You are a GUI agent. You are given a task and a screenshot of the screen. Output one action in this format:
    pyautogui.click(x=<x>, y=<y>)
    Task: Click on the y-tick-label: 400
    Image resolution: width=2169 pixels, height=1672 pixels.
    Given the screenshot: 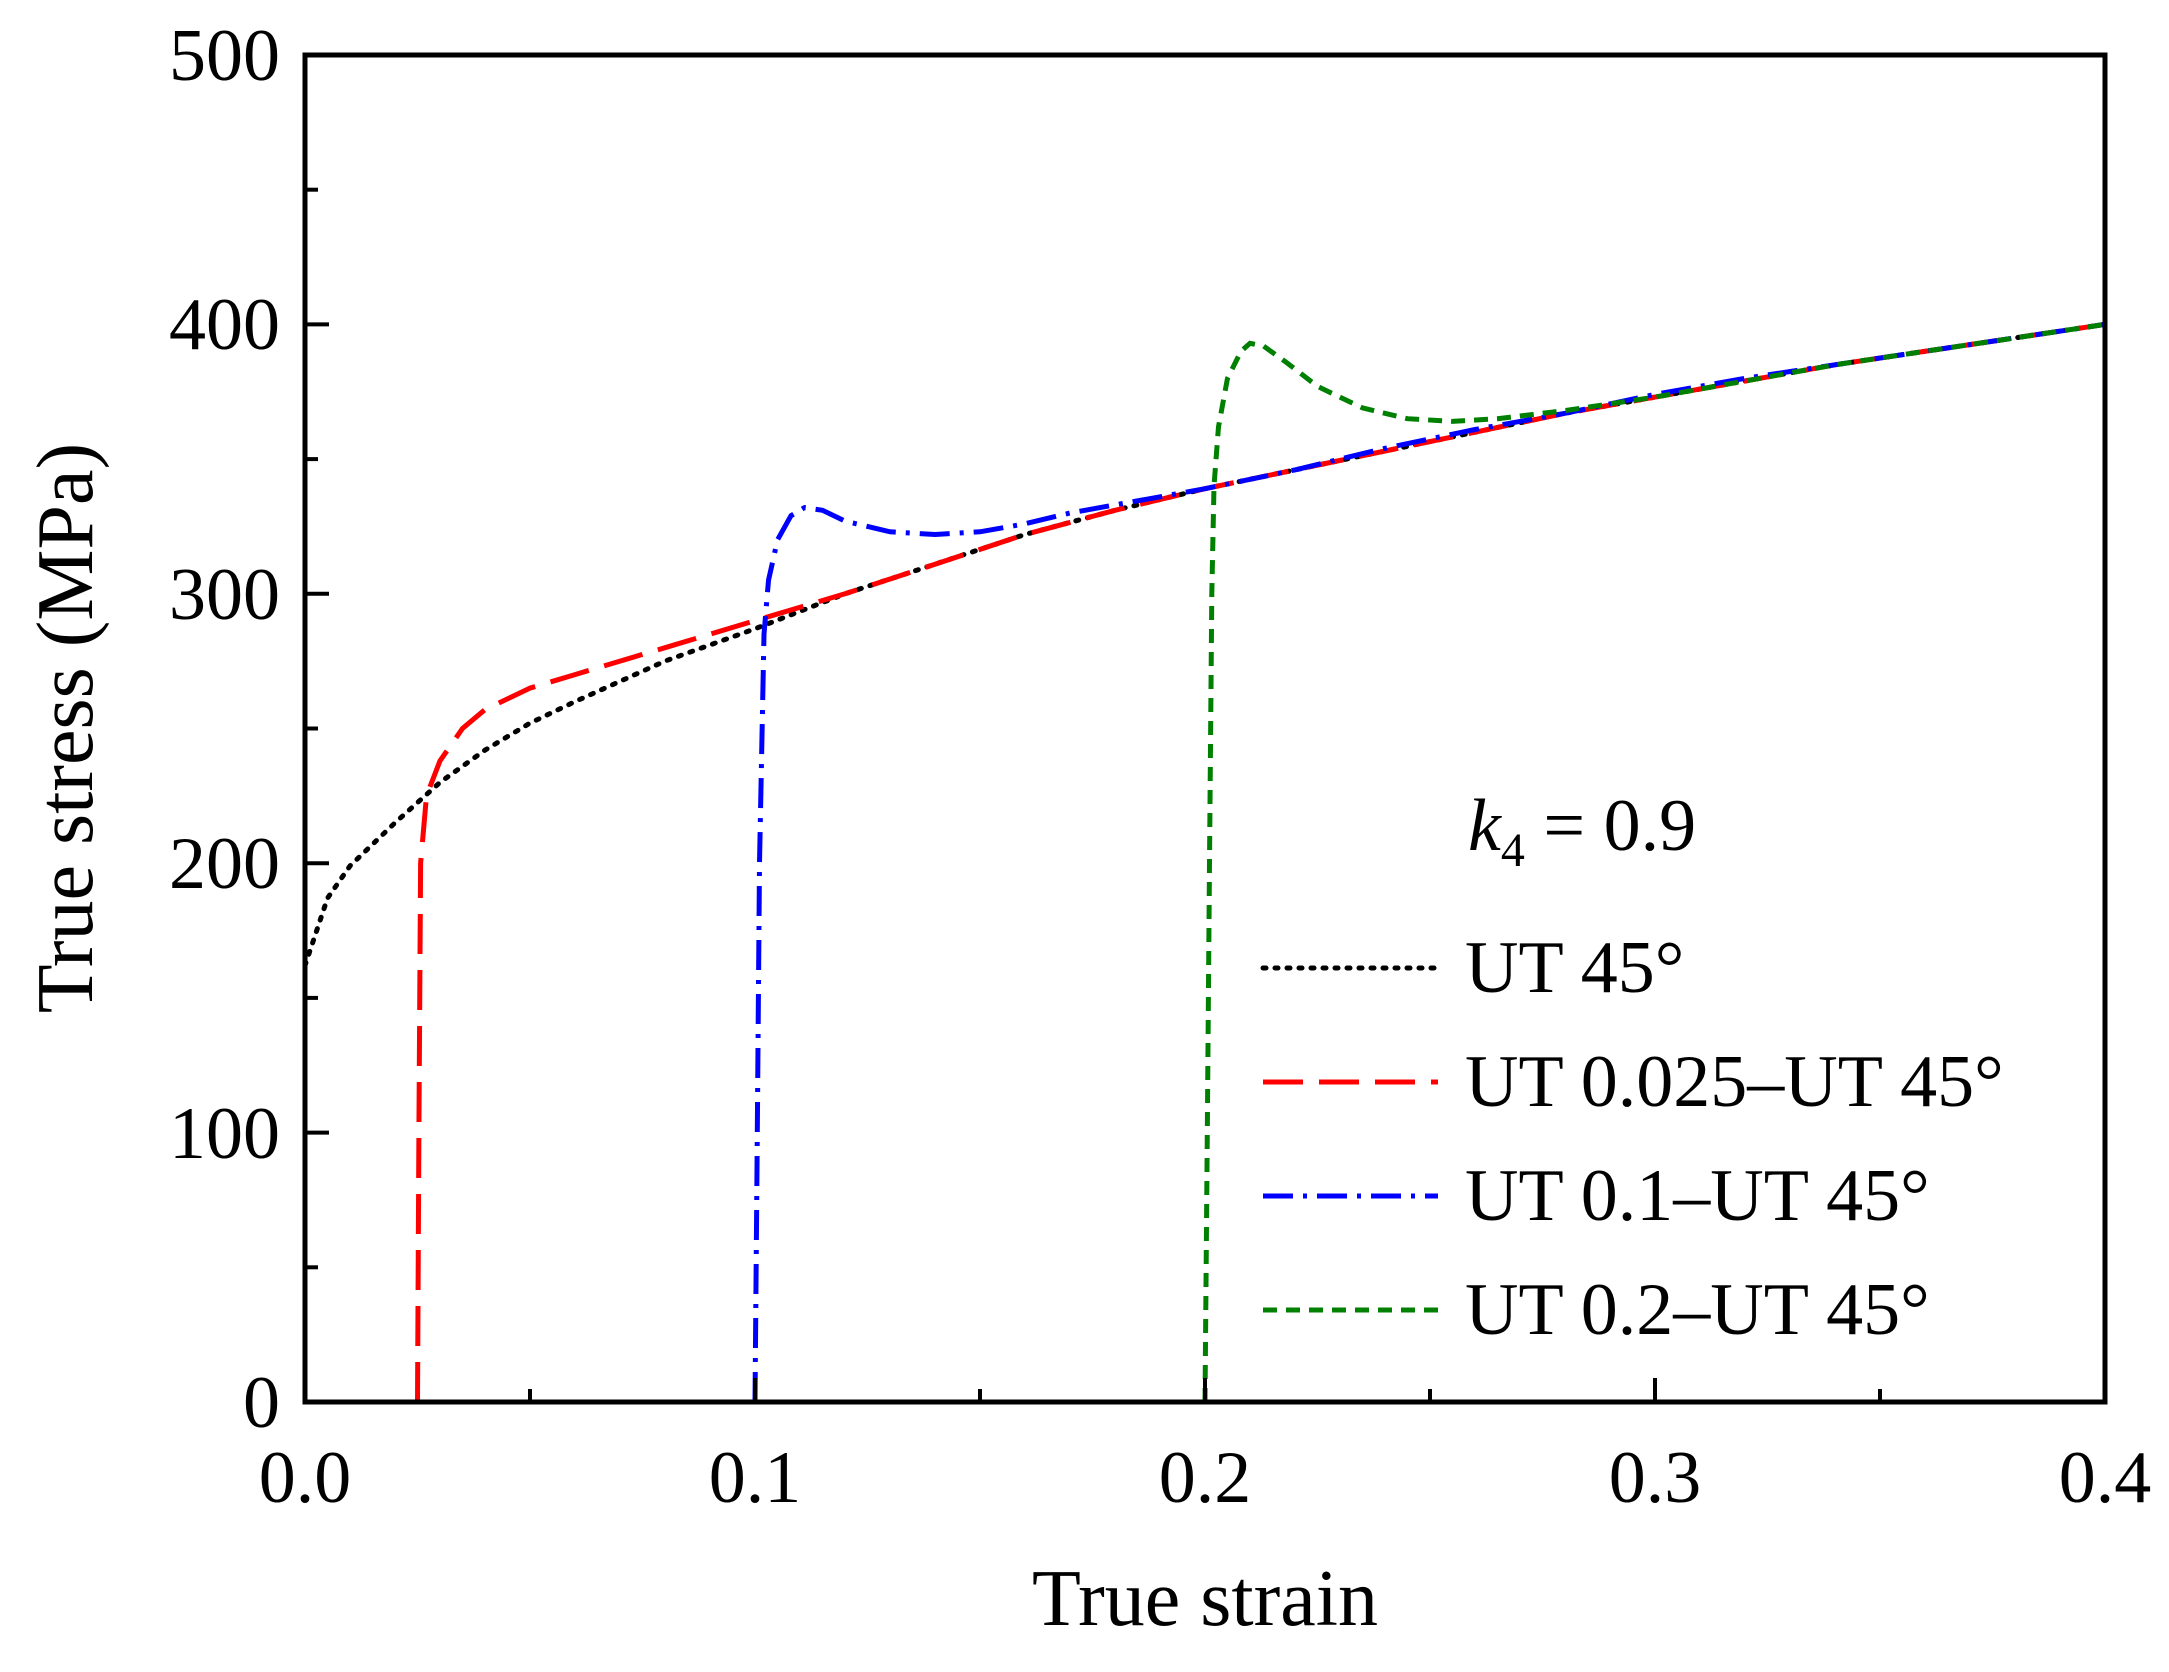 What is the action you would take?
    pyautogui.click(x=224, y=325)
    